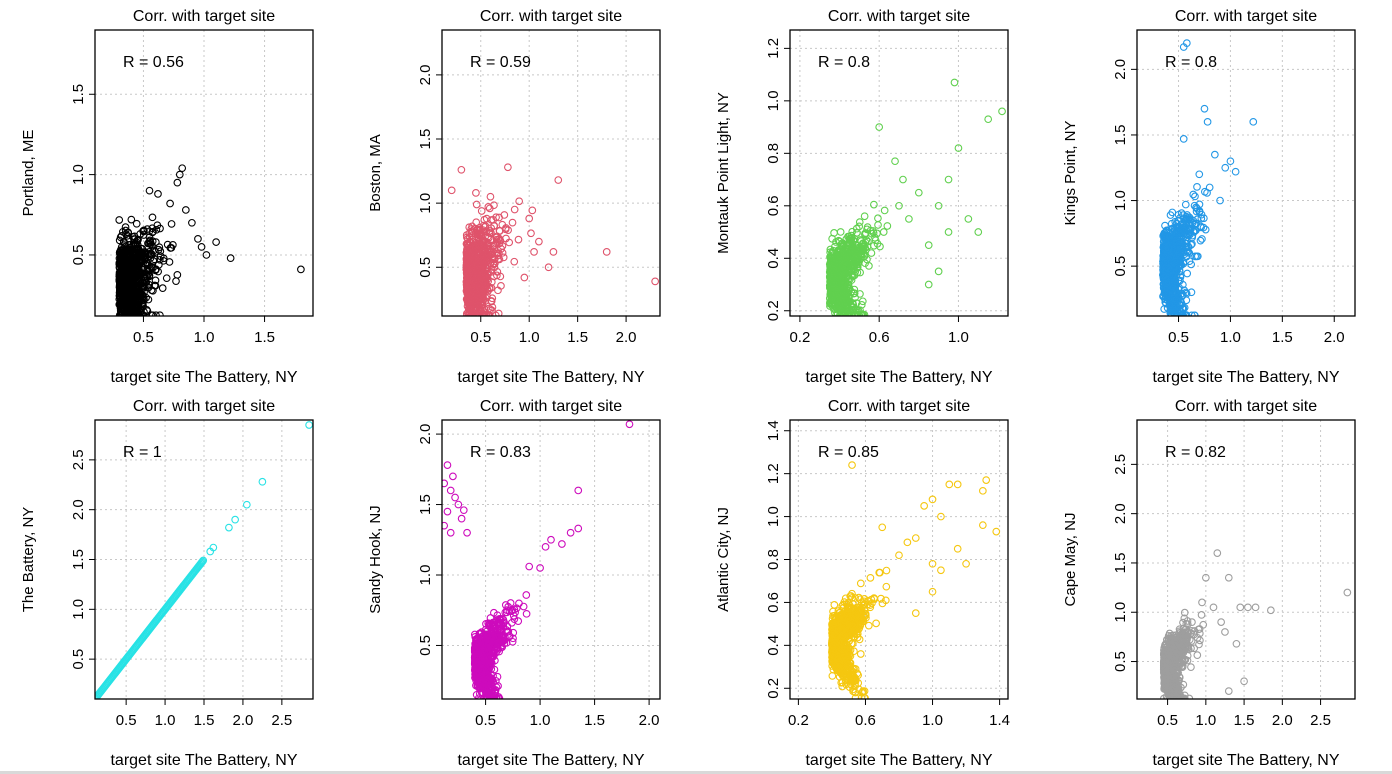 Image resolution: width=1392 pixels, height=774 pixels. What do you see at coordinates (553, 239) in the screenshot?
I see `points-group` at bounding box center [553, 239].